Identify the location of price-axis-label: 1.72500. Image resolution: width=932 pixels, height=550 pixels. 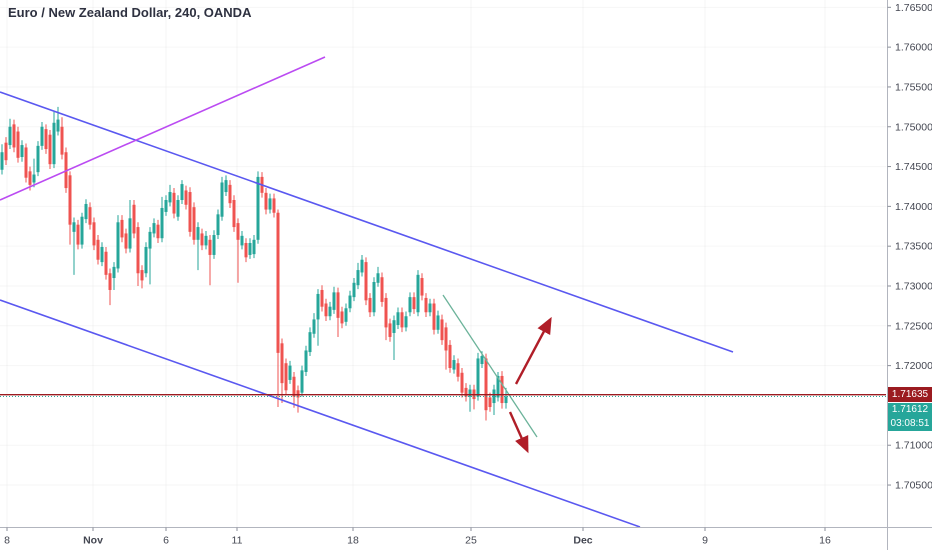
(913, 326).